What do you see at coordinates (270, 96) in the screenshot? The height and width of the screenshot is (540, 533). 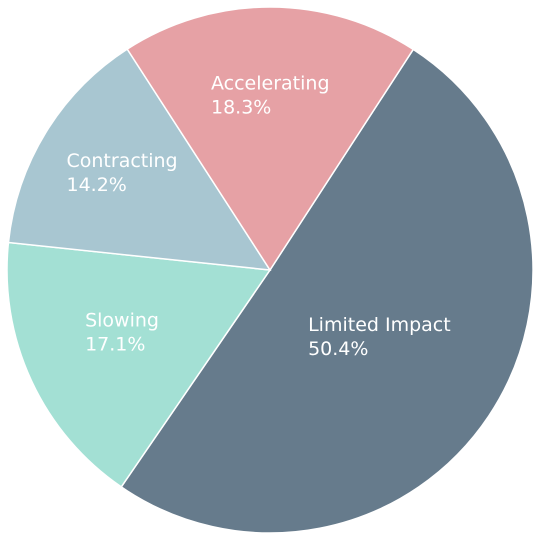 I see `slice-label-accelerating: Accelerating 18.3%` at bounding box center [270, 96].